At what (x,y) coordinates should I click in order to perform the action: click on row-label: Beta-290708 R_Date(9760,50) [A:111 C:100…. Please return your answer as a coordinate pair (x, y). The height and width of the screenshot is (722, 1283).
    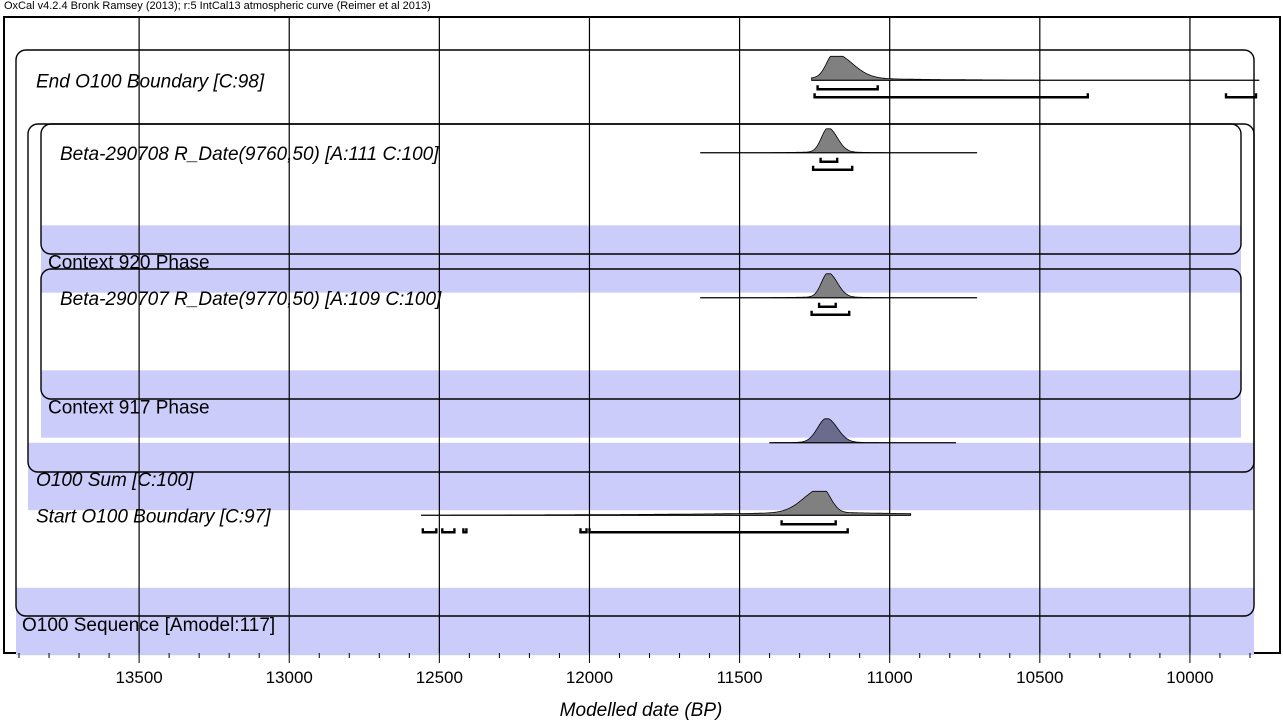
    Looking at the image, I should click on (249, 154).